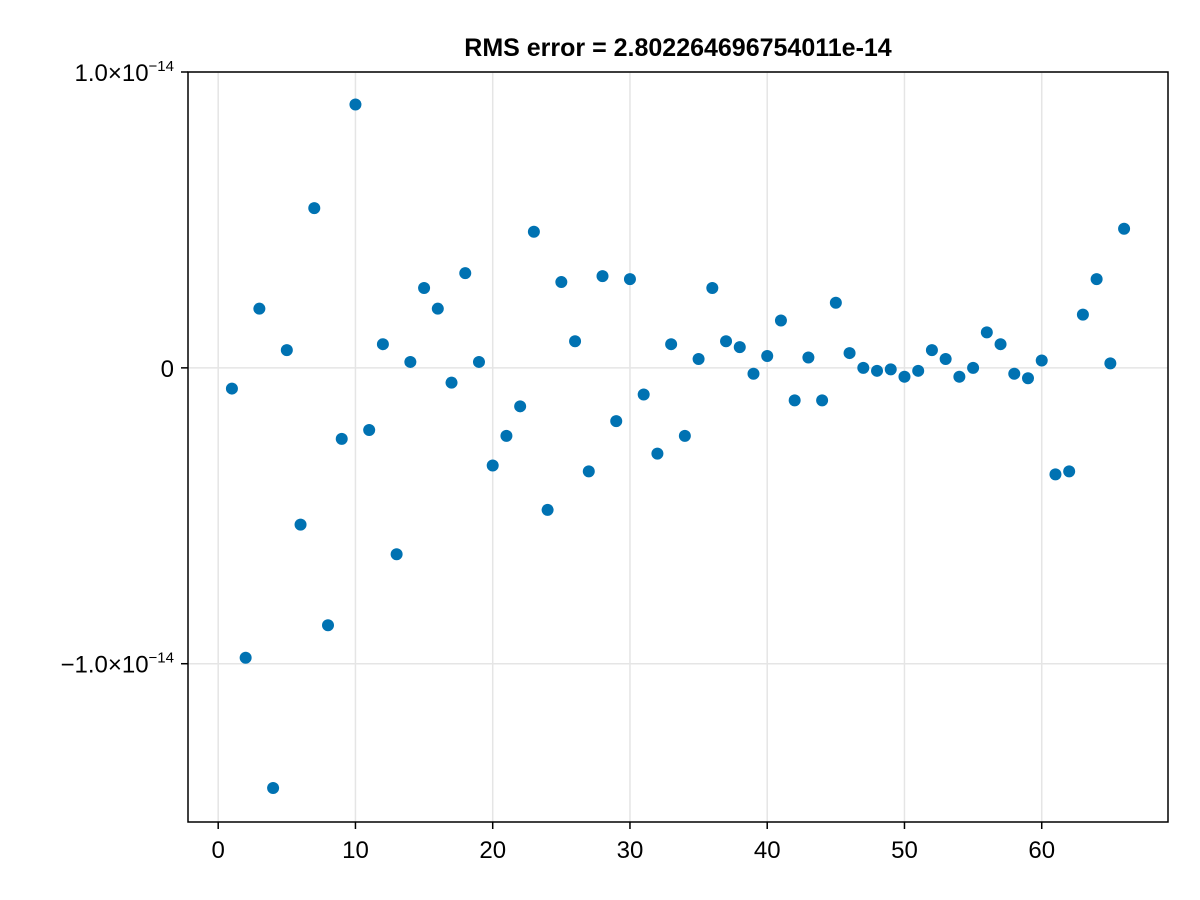 This screenshot has width=1200, height=900. What do you see at coordinates (117, 664) in the screenshot?
I see `y-tick-label: −1.0×10⁻¹⁴` at bounding box center [117, 664].